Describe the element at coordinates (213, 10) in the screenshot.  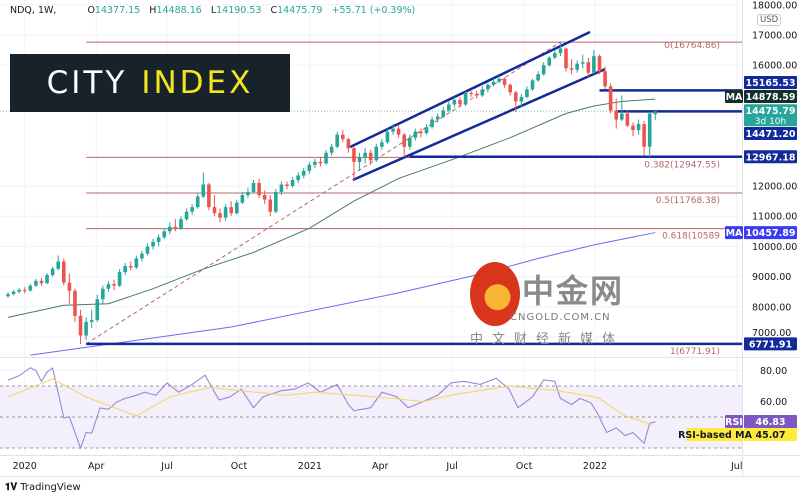
I see `low-label: L` at that location.